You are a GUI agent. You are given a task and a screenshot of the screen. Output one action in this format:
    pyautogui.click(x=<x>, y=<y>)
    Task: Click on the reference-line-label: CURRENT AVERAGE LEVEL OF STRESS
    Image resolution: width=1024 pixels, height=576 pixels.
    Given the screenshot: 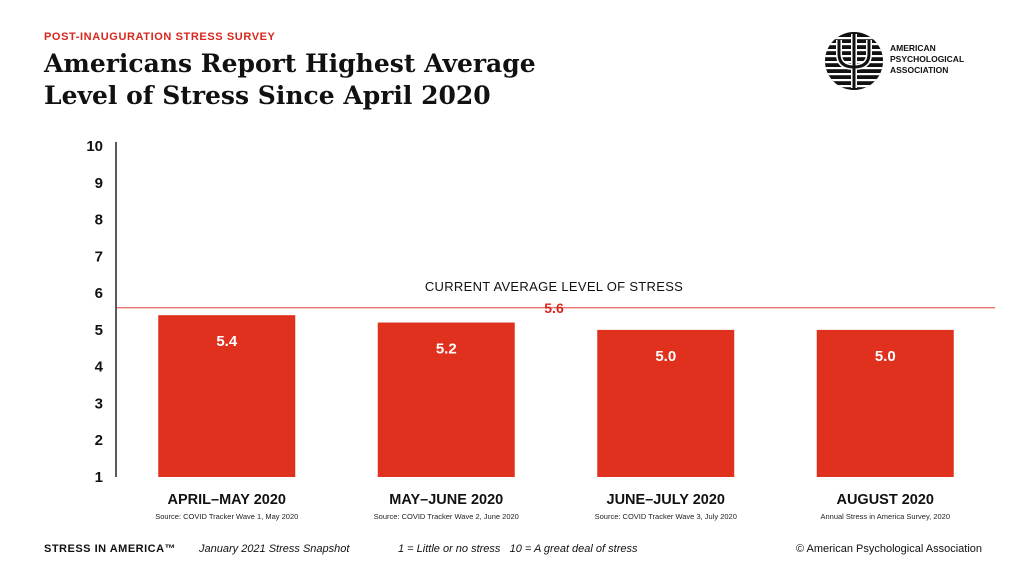 What is the action you would take?
    pyautogui.click(x=554, y=286)
    